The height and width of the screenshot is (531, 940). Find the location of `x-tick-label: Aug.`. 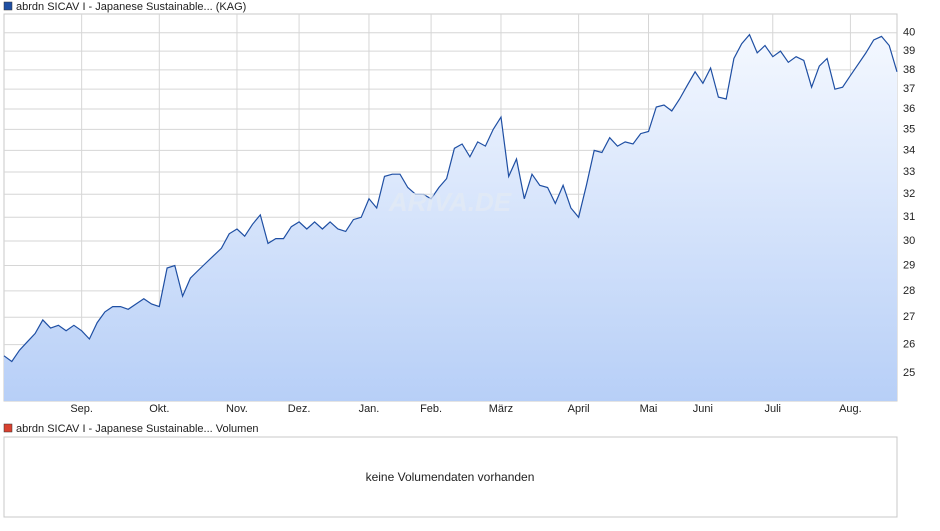

x-tick-label: Aug. is located at coordinates (850, 409).